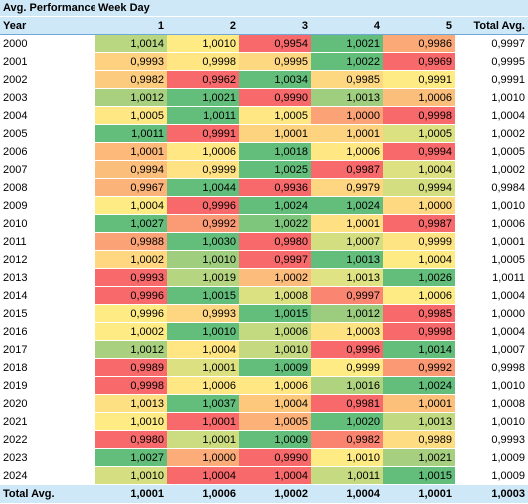 The height and width of the screenshot is (504, 528). I want to click on value-cell-day-2: 1,0037, so click(203, 403).